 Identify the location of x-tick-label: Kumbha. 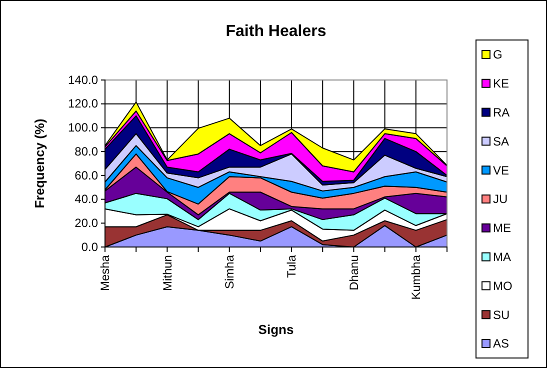
(416, 277).